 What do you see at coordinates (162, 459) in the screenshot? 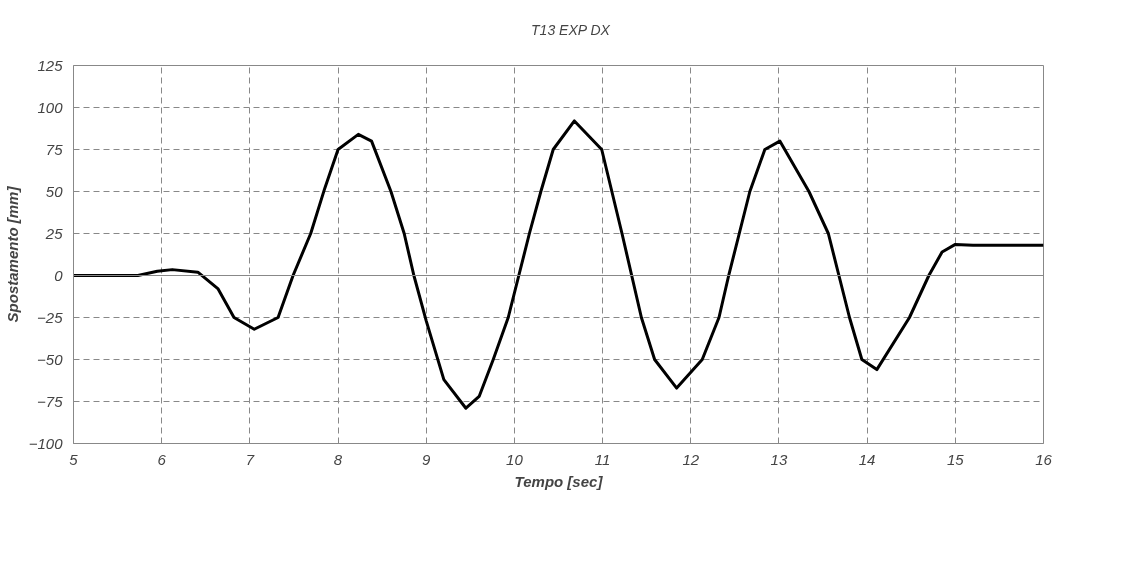
I see `x-tick-label: 6` at bounding box center [162, 459].